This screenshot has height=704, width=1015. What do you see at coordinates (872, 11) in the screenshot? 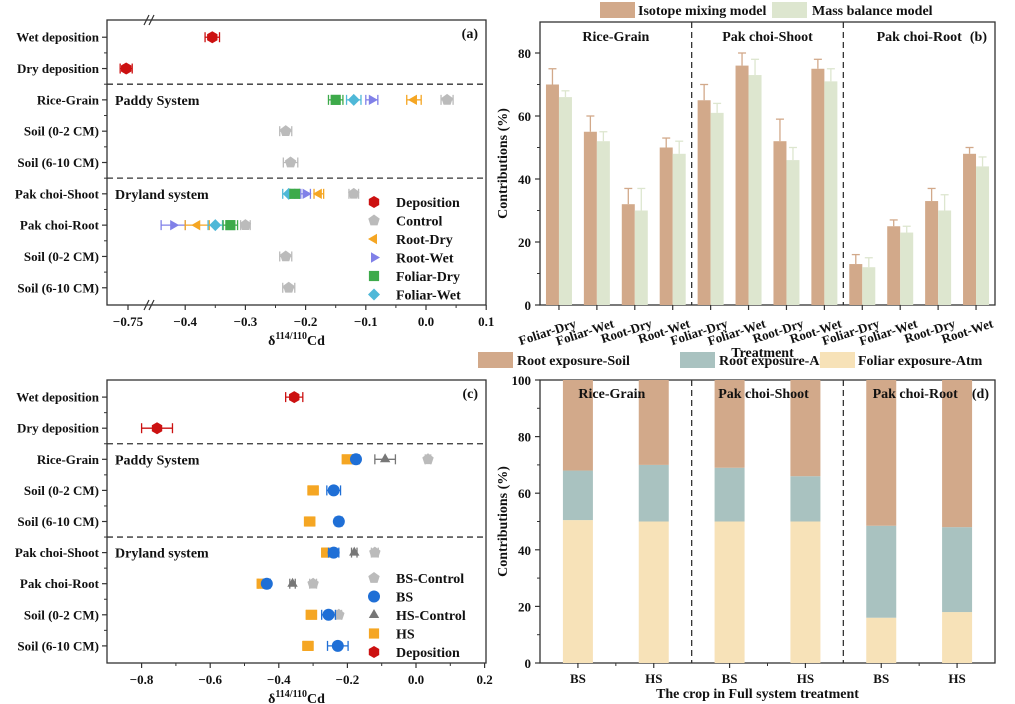
I see `legend-label: Mass balance model` at bounding box center [872, 11].